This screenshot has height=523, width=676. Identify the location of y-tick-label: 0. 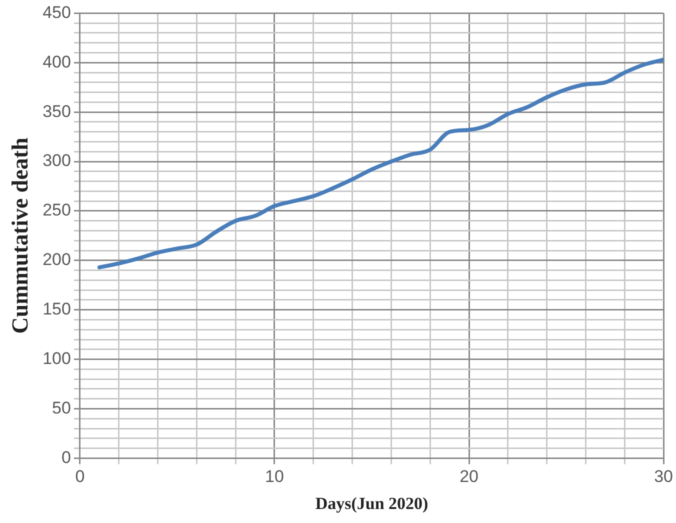
(66, 457).